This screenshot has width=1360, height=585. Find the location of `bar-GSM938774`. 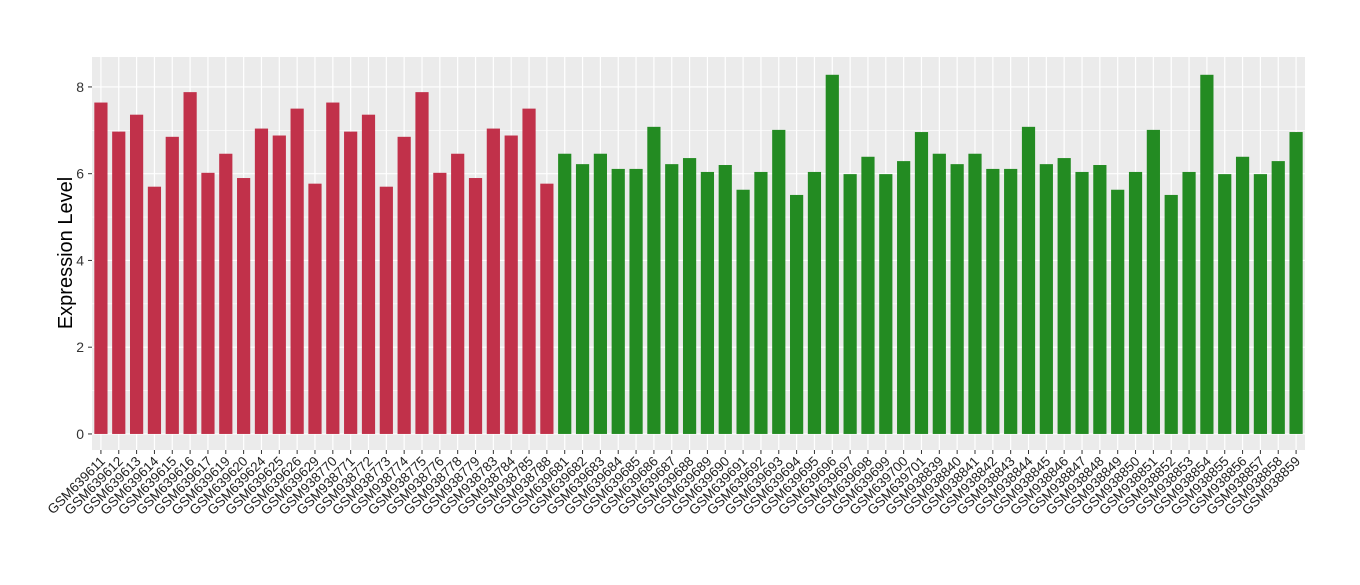

bar-GSM938774 is located at coordinates (404, 285).